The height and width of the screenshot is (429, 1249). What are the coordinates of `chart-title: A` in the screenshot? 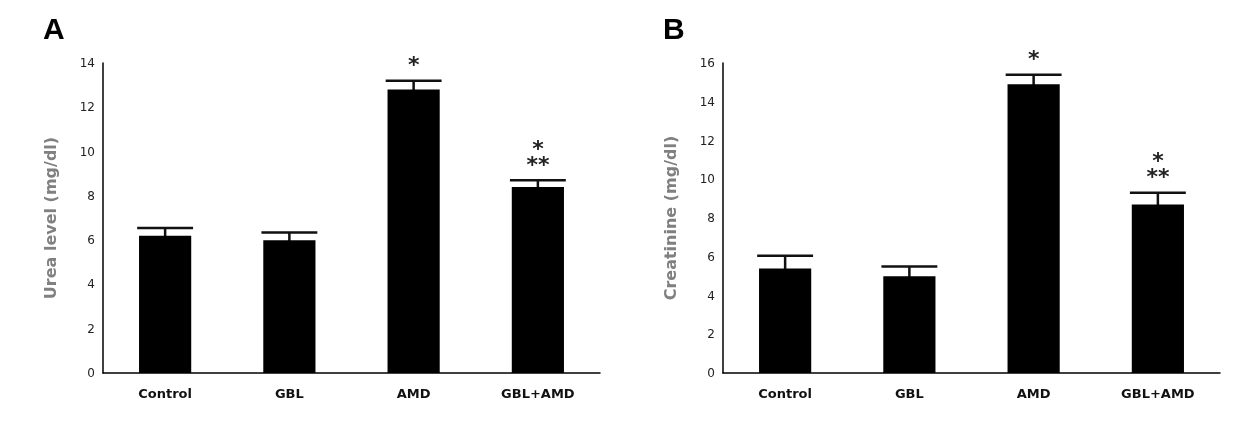 It's located at (54, 28).